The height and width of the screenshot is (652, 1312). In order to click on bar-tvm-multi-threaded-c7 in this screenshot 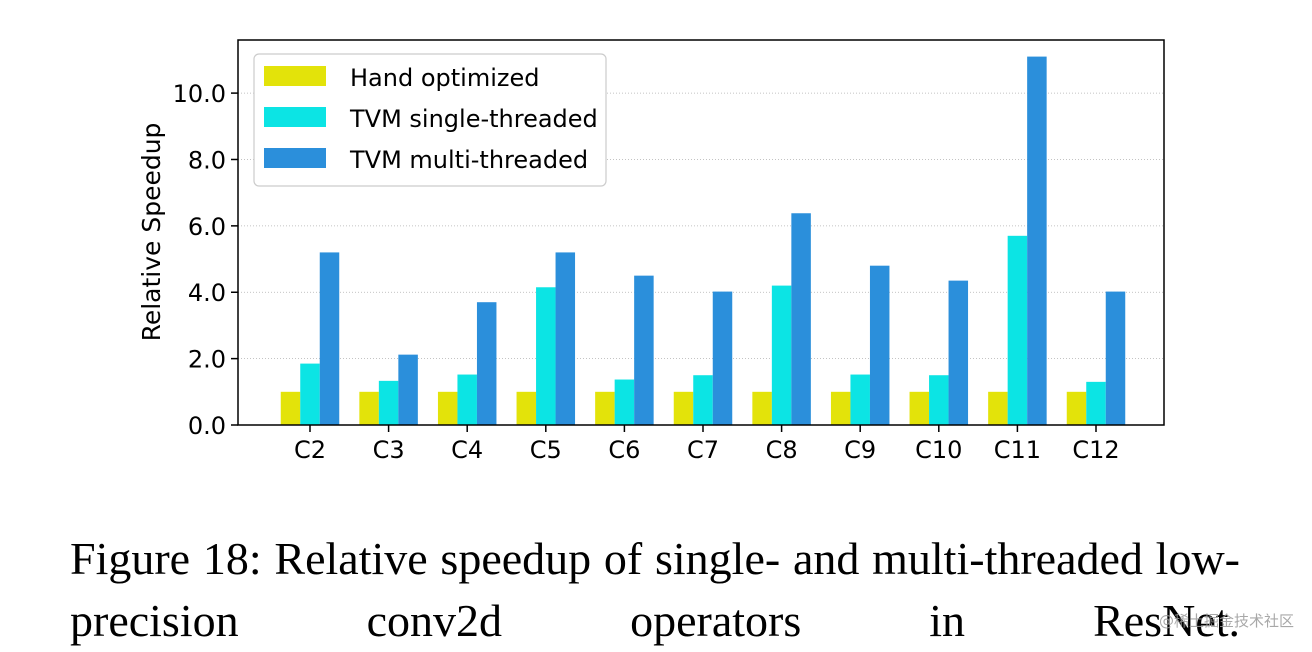, I will do `click(722, 358)`.